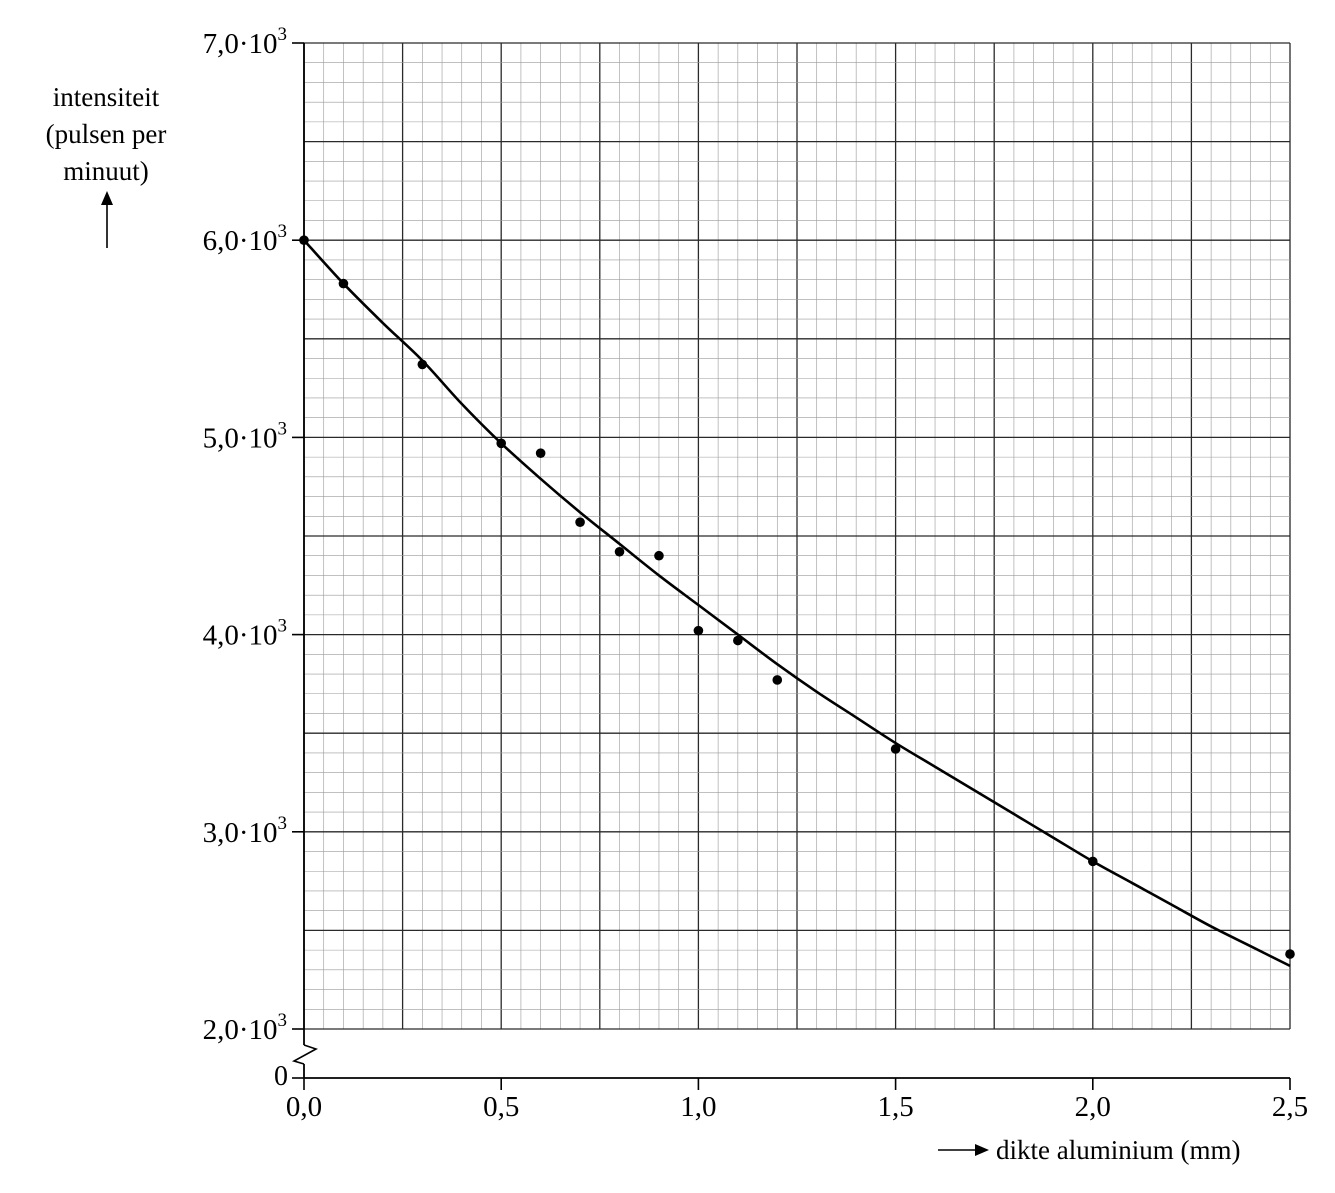  Describe the element at coordinates (281, 1076) in the screenshot. I see `y-origin-label: 0` at that location.